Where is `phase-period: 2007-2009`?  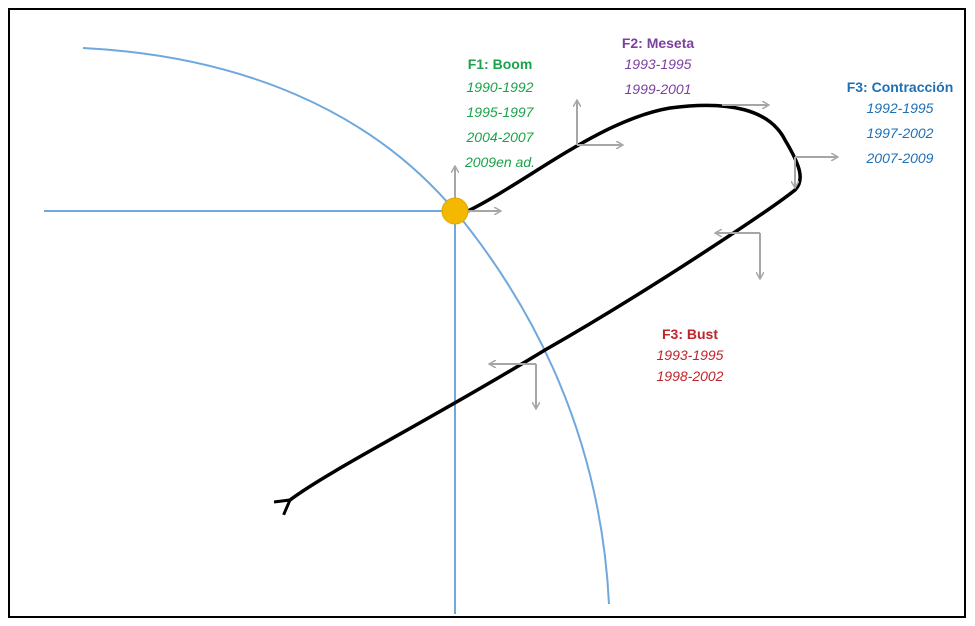 phase-period: 2007-2009 is located at coordinates (900, 158).